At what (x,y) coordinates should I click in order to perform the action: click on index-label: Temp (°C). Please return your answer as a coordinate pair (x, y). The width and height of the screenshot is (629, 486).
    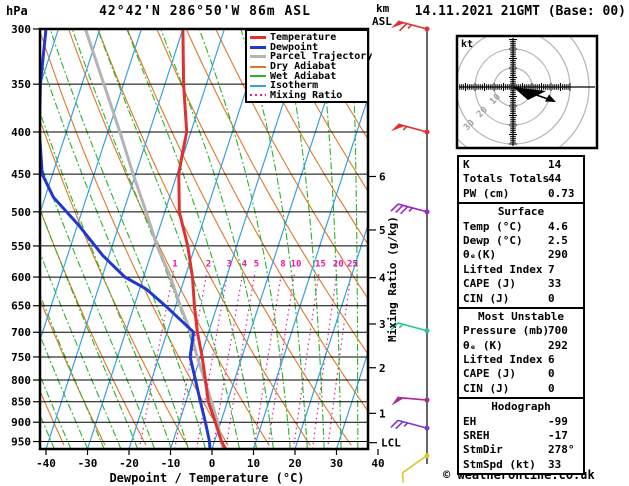
    Looking at the image, I should click on (493, 226).